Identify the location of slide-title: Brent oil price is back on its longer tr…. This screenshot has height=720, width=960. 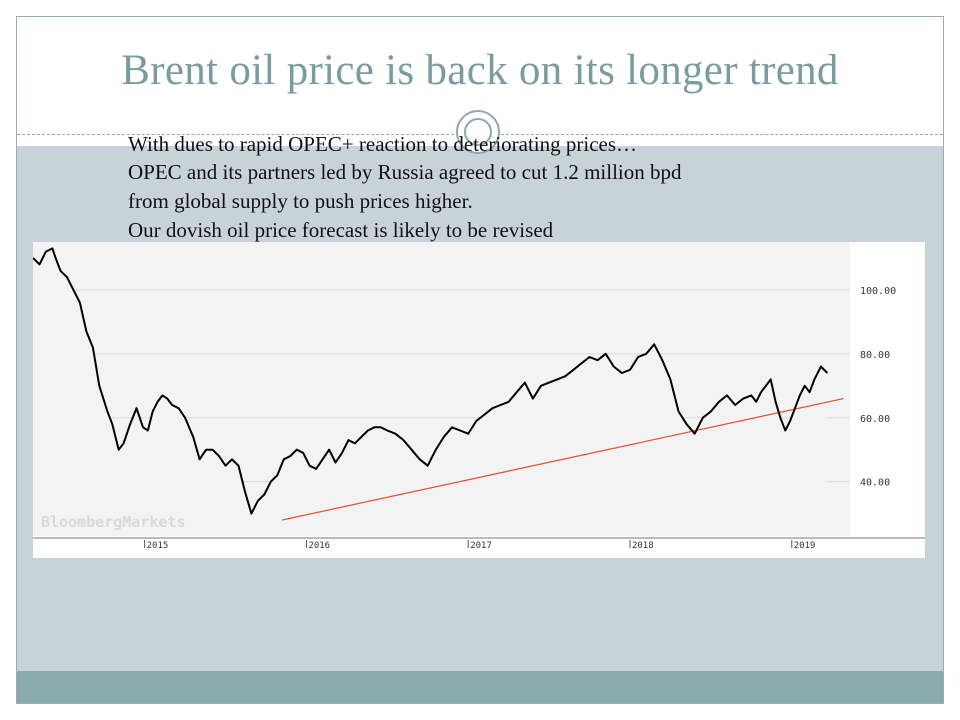
(480, 70).